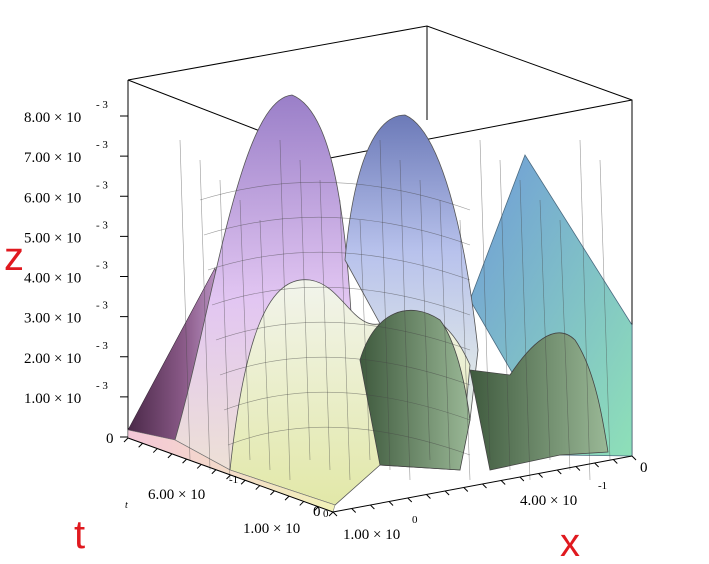 The image size is (709, 564). What do you see at coordinates (233, 480) in the screenshot?
I see `t-tick-label-exponent: -1` at bounding box center [233, 480].